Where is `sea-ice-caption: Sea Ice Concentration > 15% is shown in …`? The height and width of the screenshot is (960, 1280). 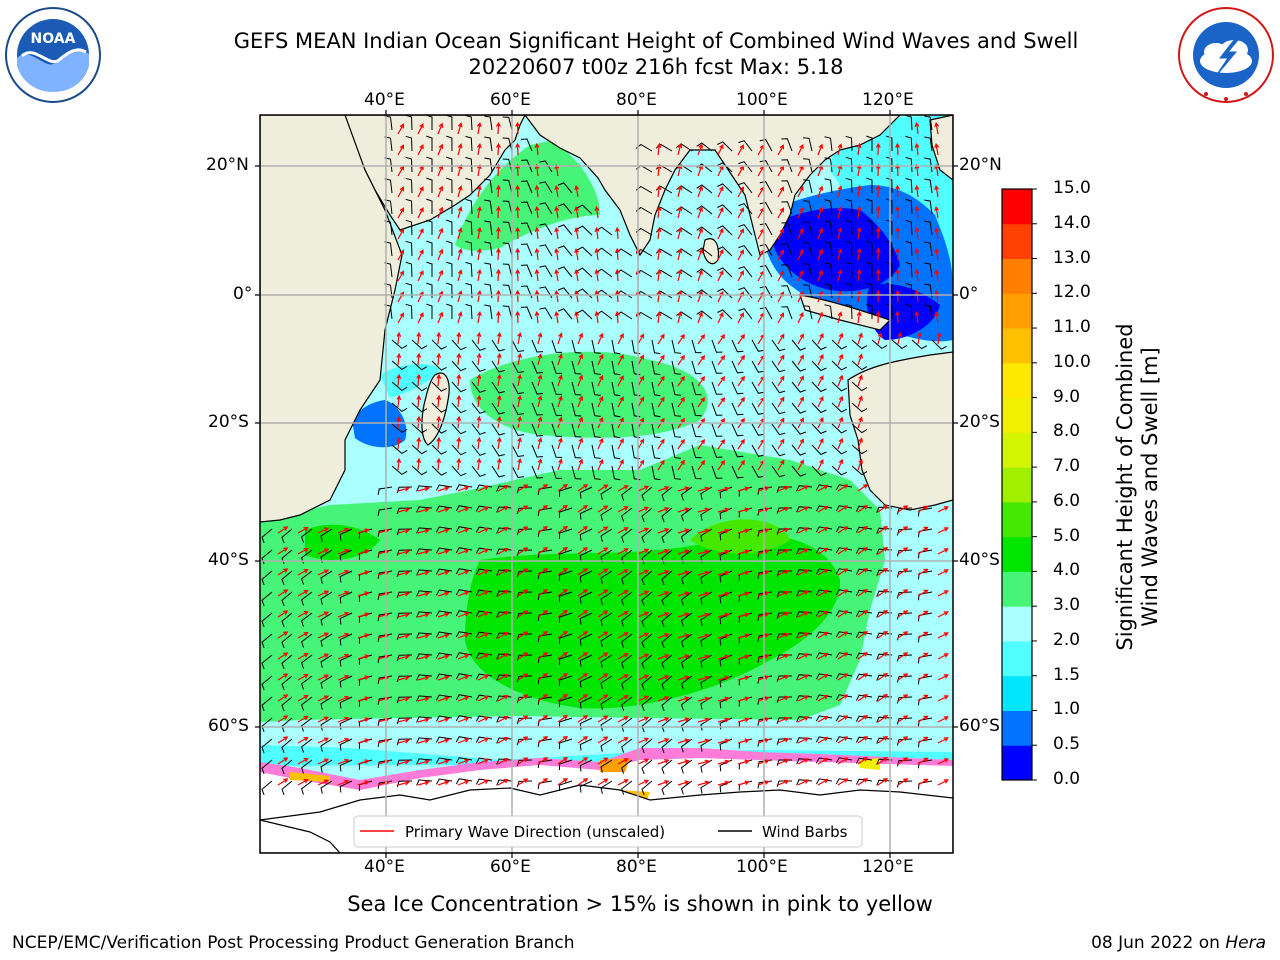 sea-ice-caption: Sea Ice Concentration > 15% is shown in … is located at coordinates (640, 904).